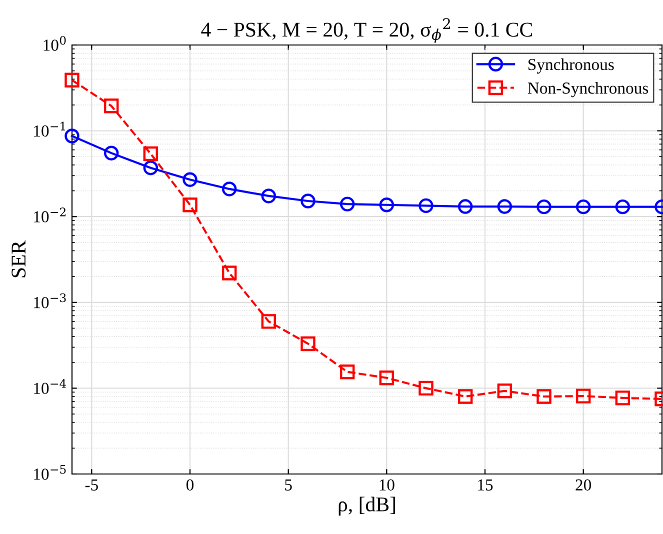  Describe the element at coordinates (288, 485) in the screenshot. I see `x-tick-label: 5` at that location.